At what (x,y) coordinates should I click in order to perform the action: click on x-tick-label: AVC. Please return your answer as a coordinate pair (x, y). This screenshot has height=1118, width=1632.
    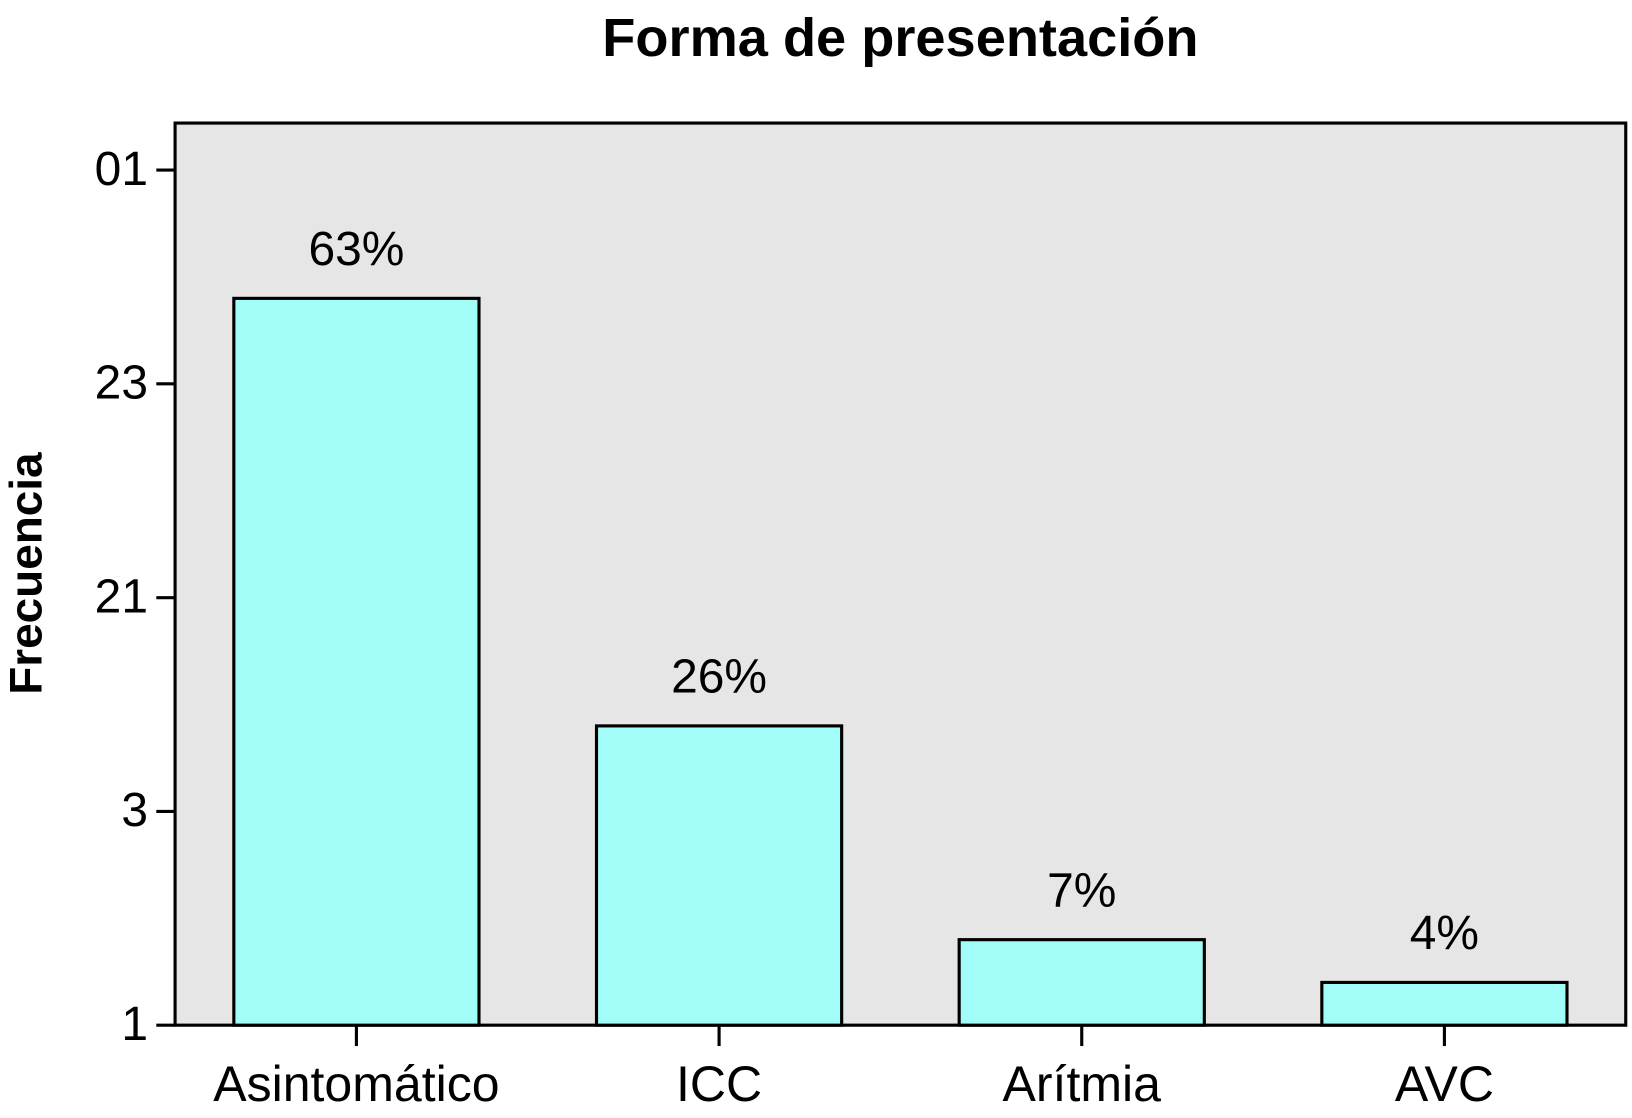
    Looking at the image, I should click on (1444, 1084).